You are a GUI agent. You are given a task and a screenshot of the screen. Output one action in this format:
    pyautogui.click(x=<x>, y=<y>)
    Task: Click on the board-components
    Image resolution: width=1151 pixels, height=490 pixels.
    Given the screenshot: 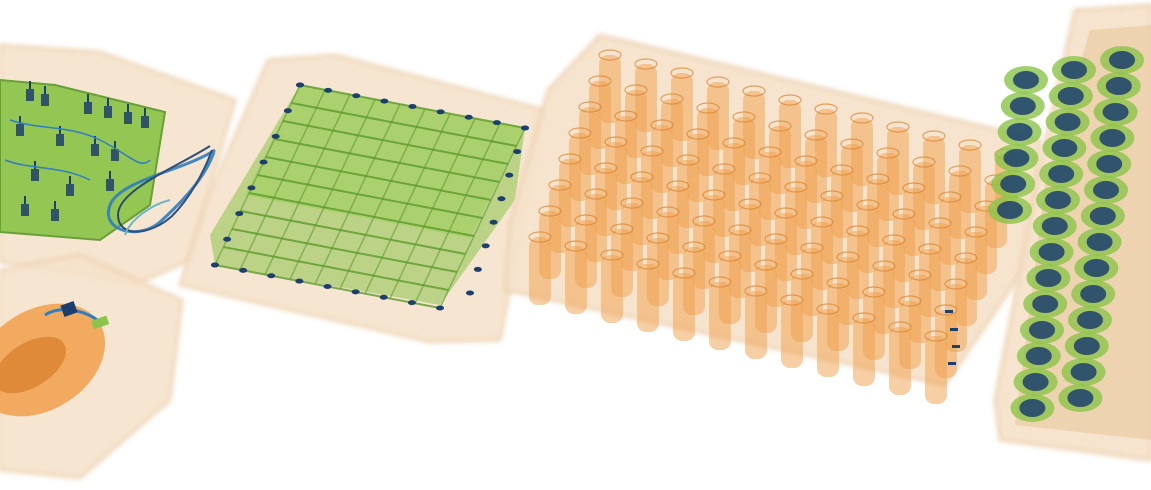 What is the action you would take?
    pyautogui.click(x=77, y=151)
    